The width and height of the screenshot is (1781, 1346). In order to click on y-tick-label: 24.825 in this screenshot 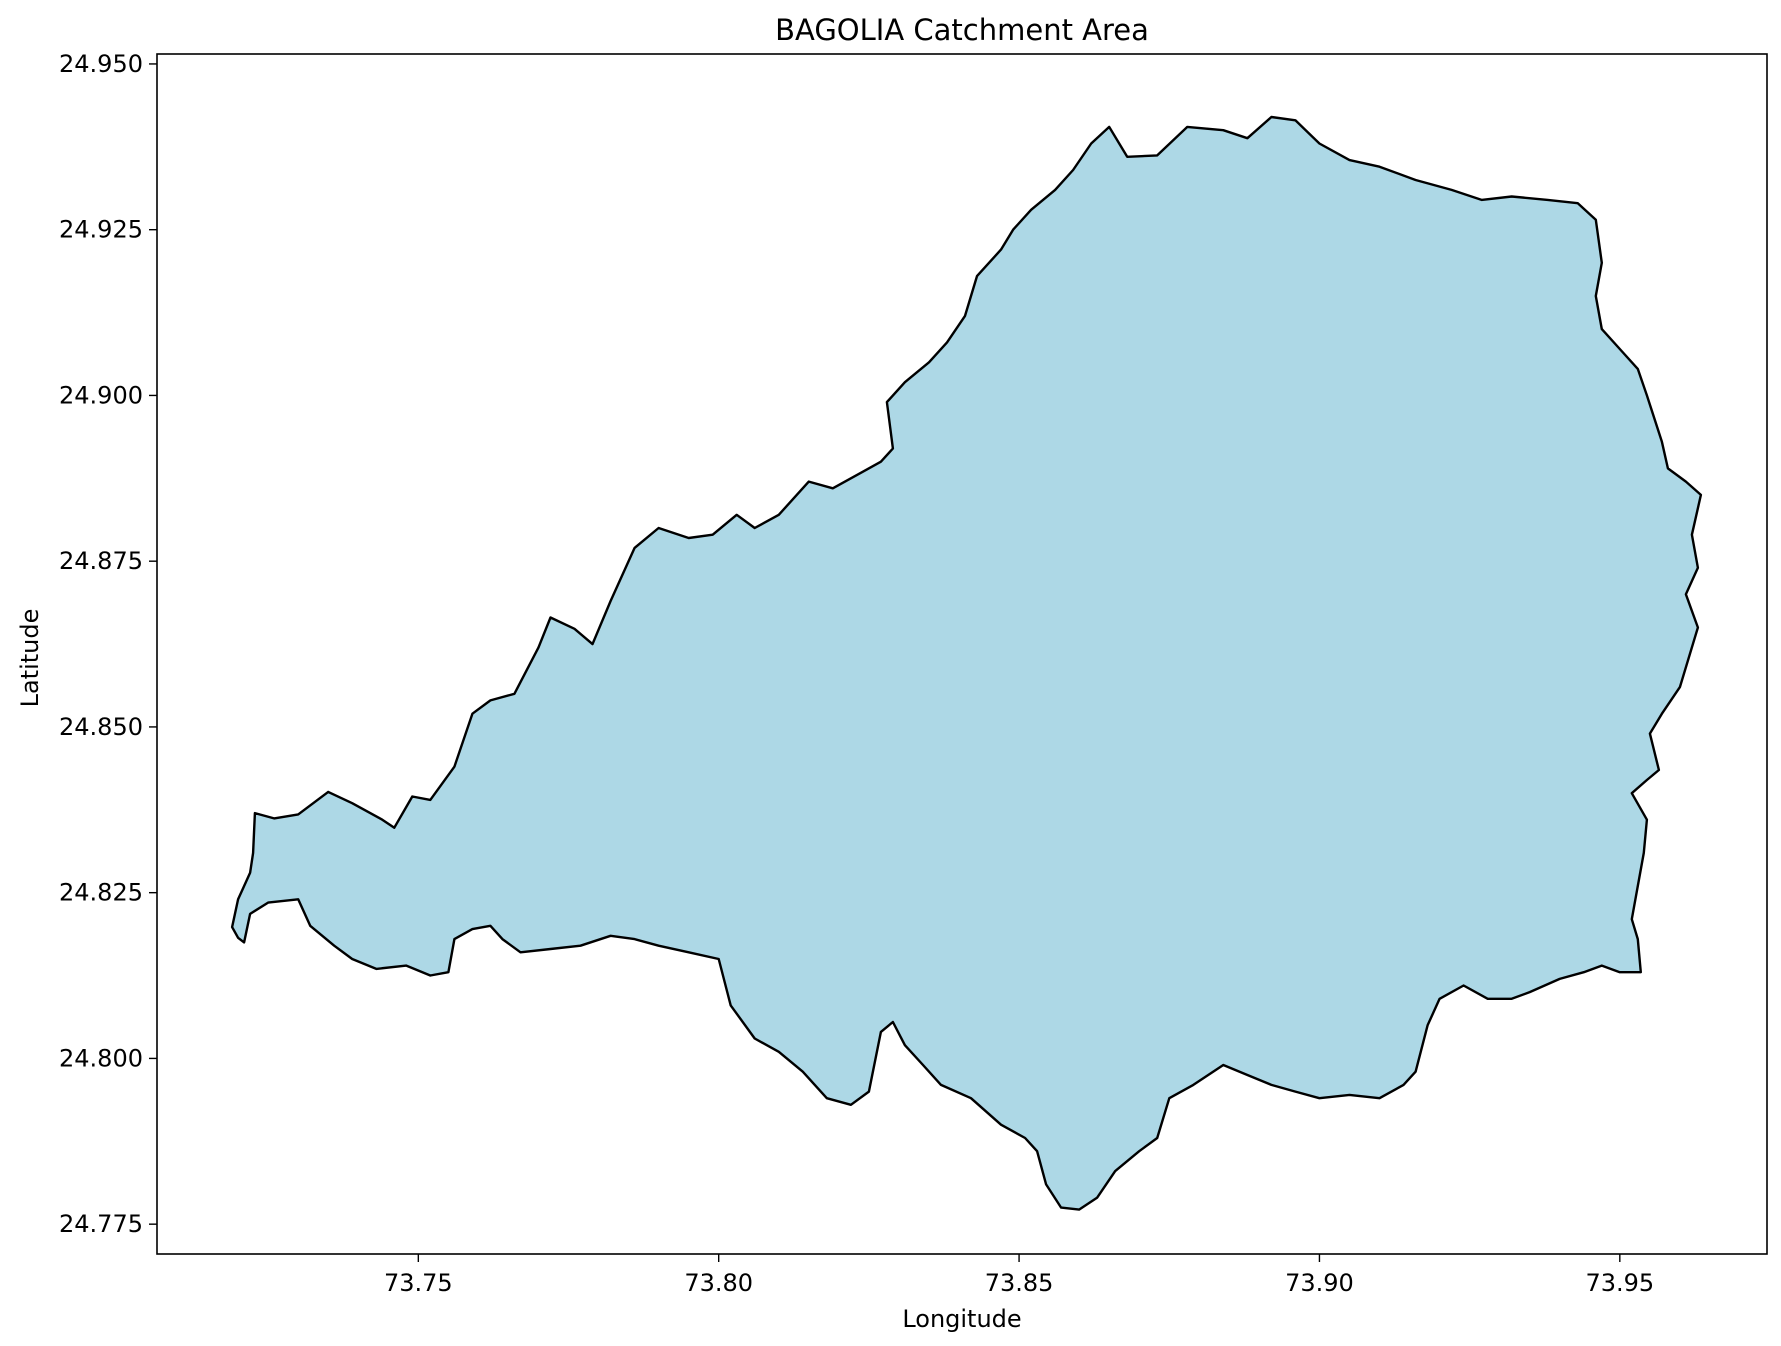, I will do `click(101, 893)`.